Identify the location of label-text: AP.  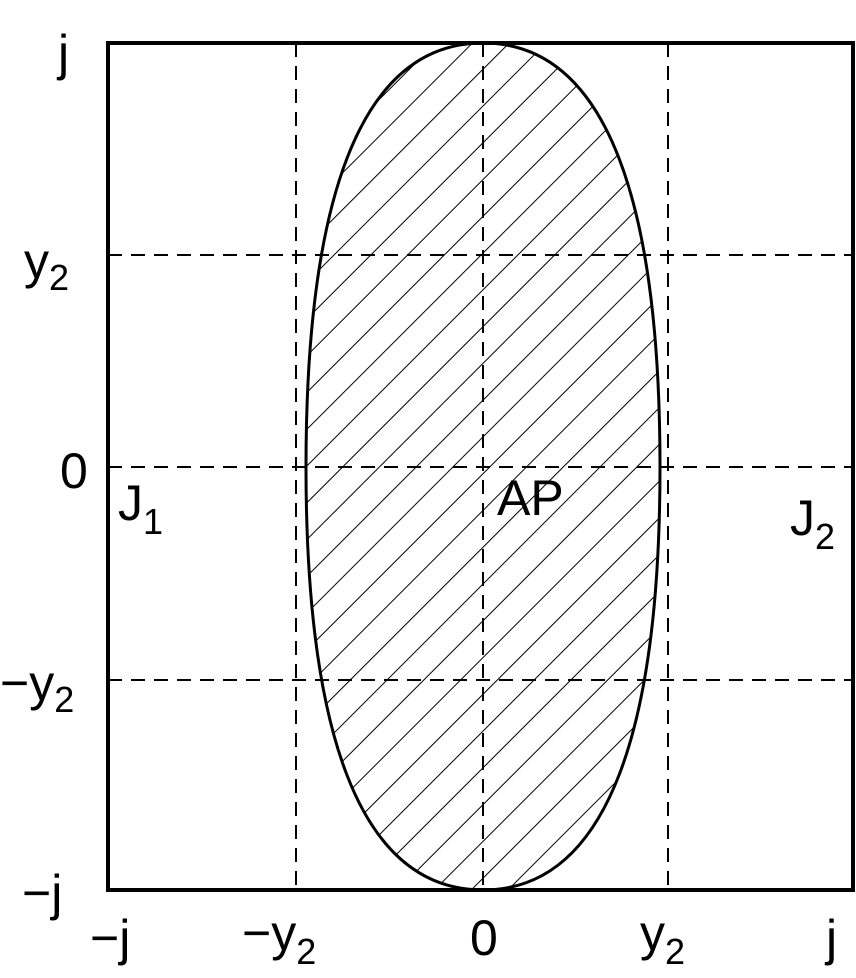
(530, 498).